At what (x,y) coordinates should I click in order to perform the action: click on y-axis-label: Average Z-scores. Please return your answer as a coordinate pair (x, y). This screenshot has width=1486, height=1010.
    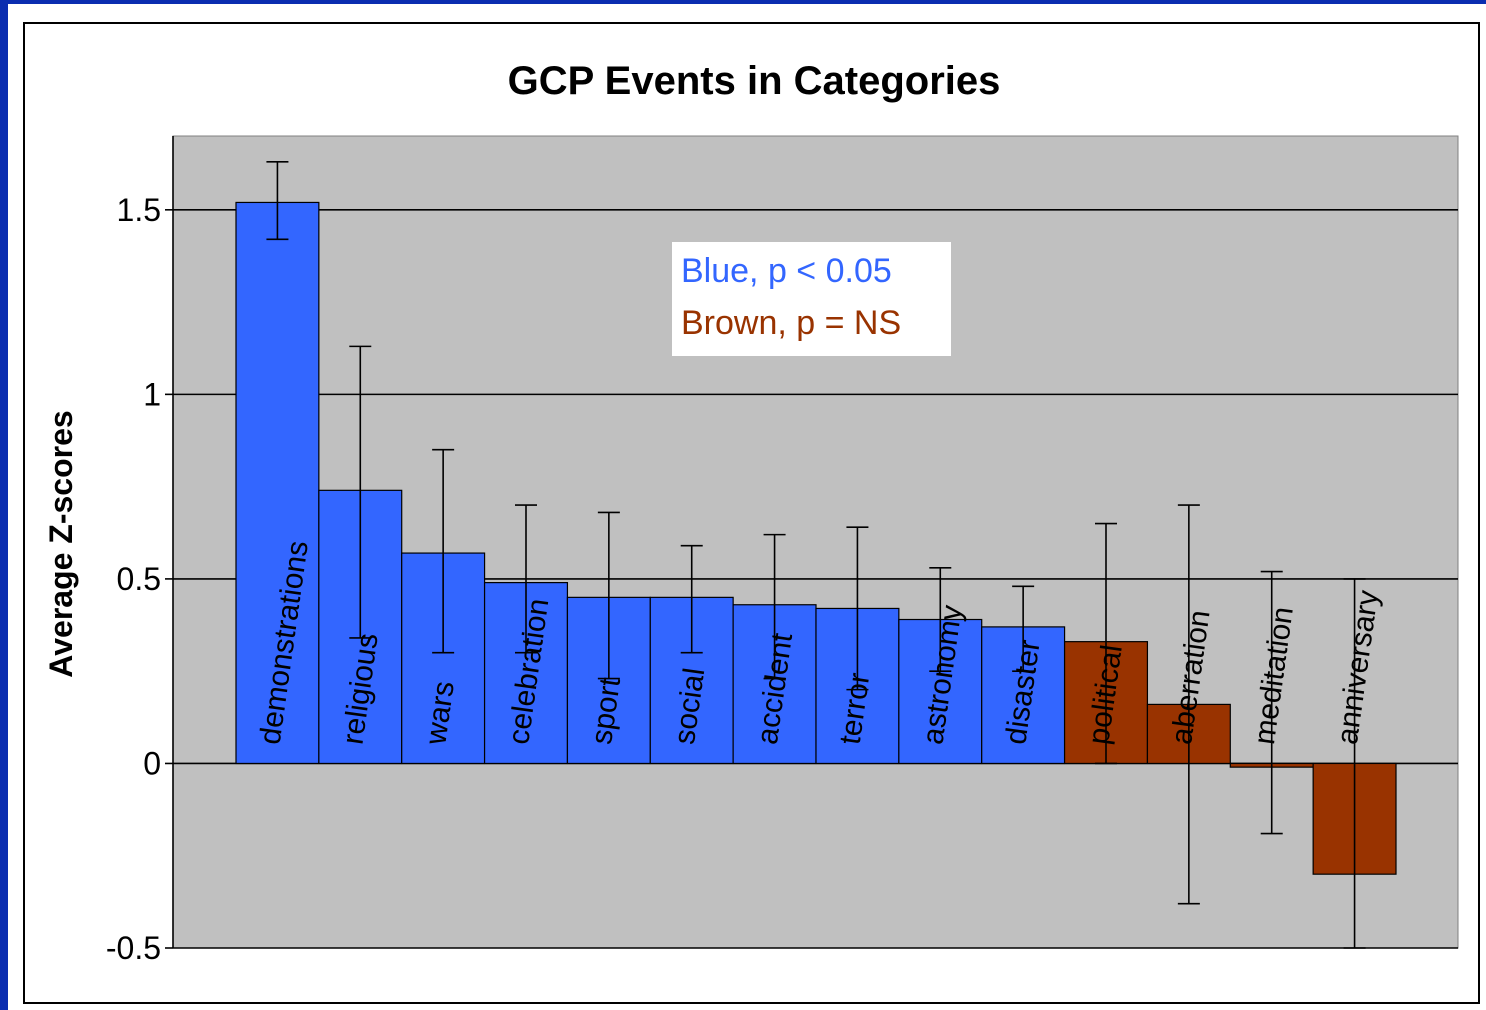
    Looking at the image, I should click on (61, 543).